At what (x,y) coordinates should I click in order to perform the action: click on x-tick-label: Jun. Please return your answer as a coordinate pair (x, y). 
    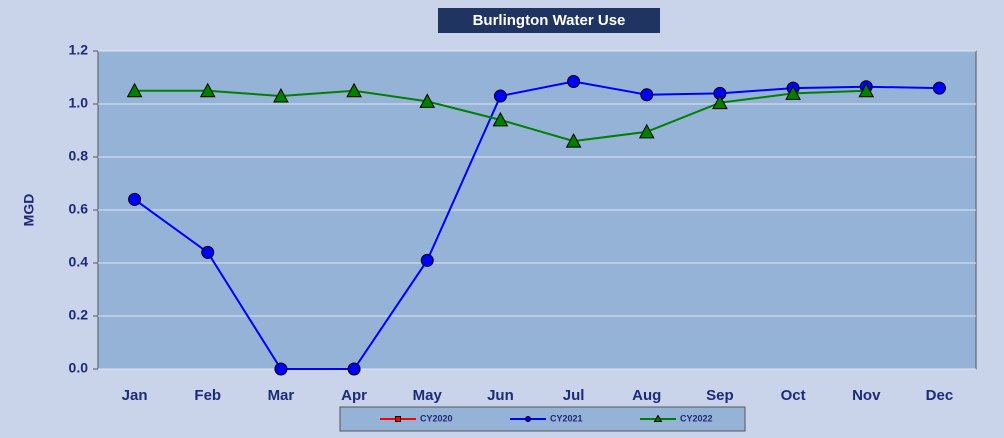
    Looking at the image, I should click on (500, 395).